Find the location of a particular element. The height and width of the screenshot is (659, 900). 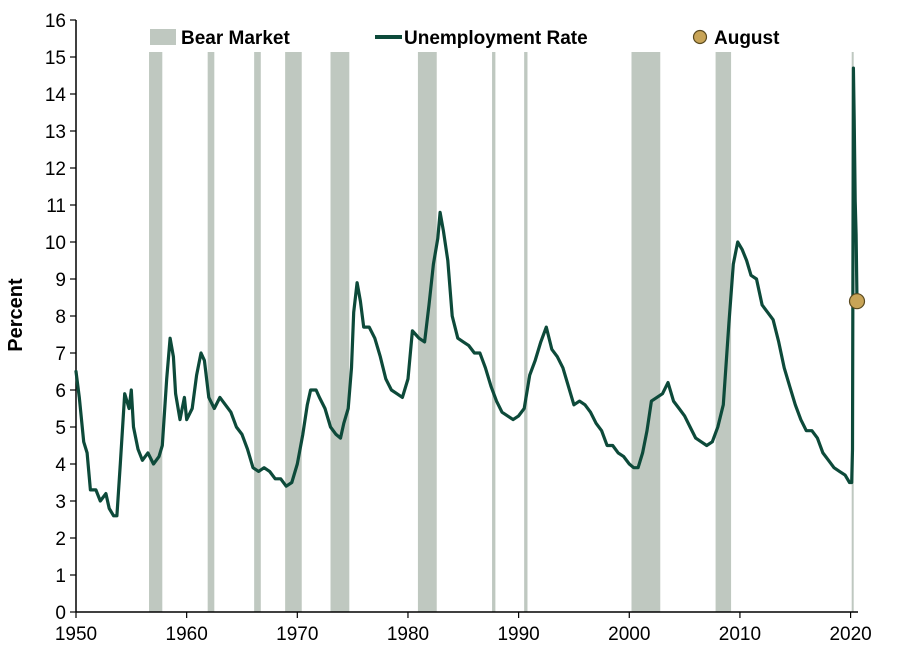

y-tick-label: 9 is located at coordinates (60, 280).